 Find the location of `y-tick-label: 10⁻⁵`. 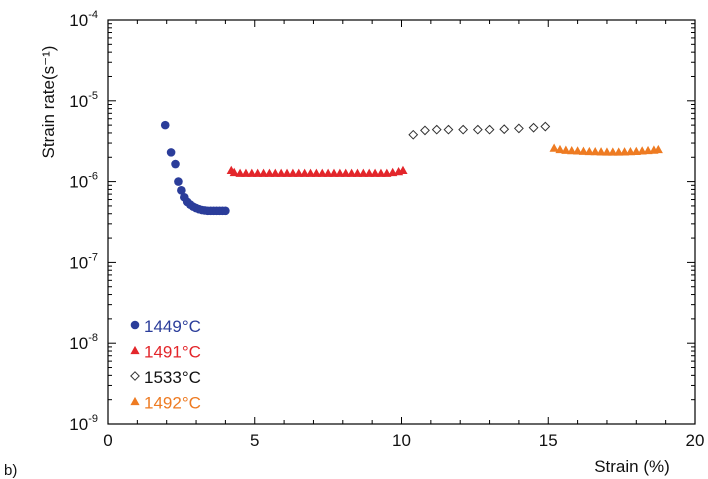

y-tick-label: 10⁻⁵ is located at coordinates (83, 100).